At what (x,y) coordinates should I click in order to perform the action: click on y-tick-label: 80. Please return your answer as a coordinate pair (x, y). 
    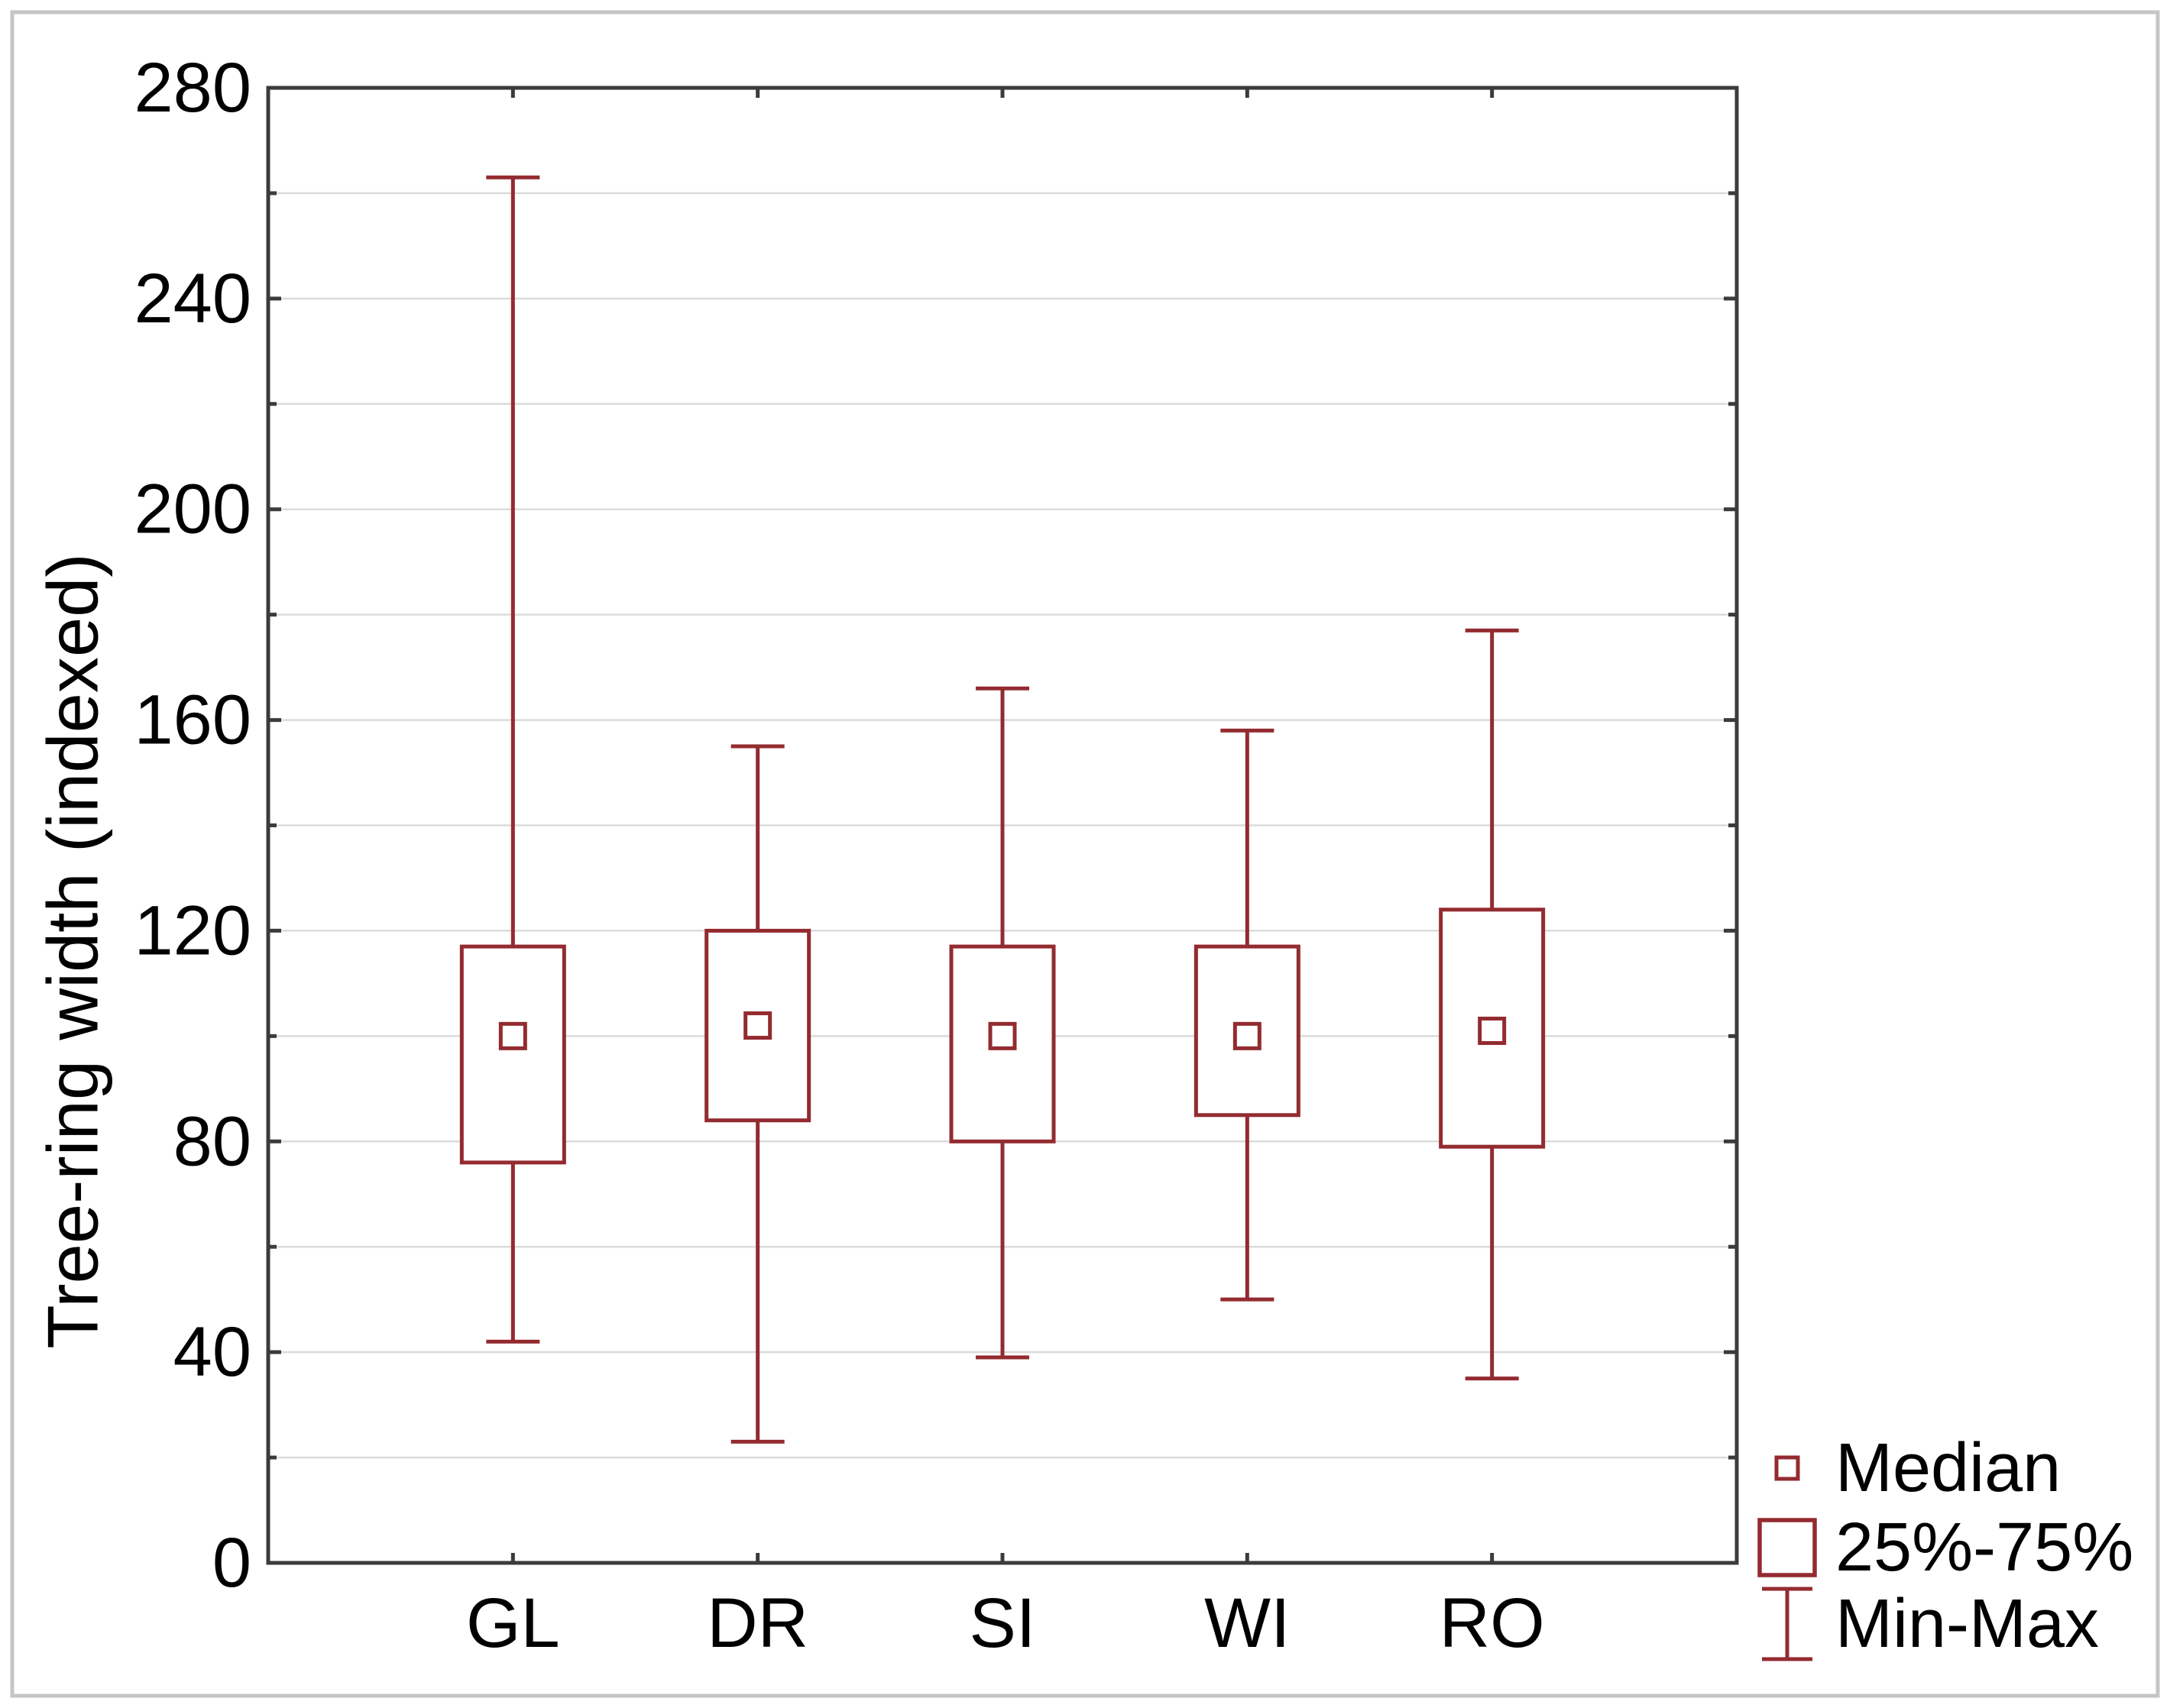
    Looking at the image, I should click on (212, 1141).